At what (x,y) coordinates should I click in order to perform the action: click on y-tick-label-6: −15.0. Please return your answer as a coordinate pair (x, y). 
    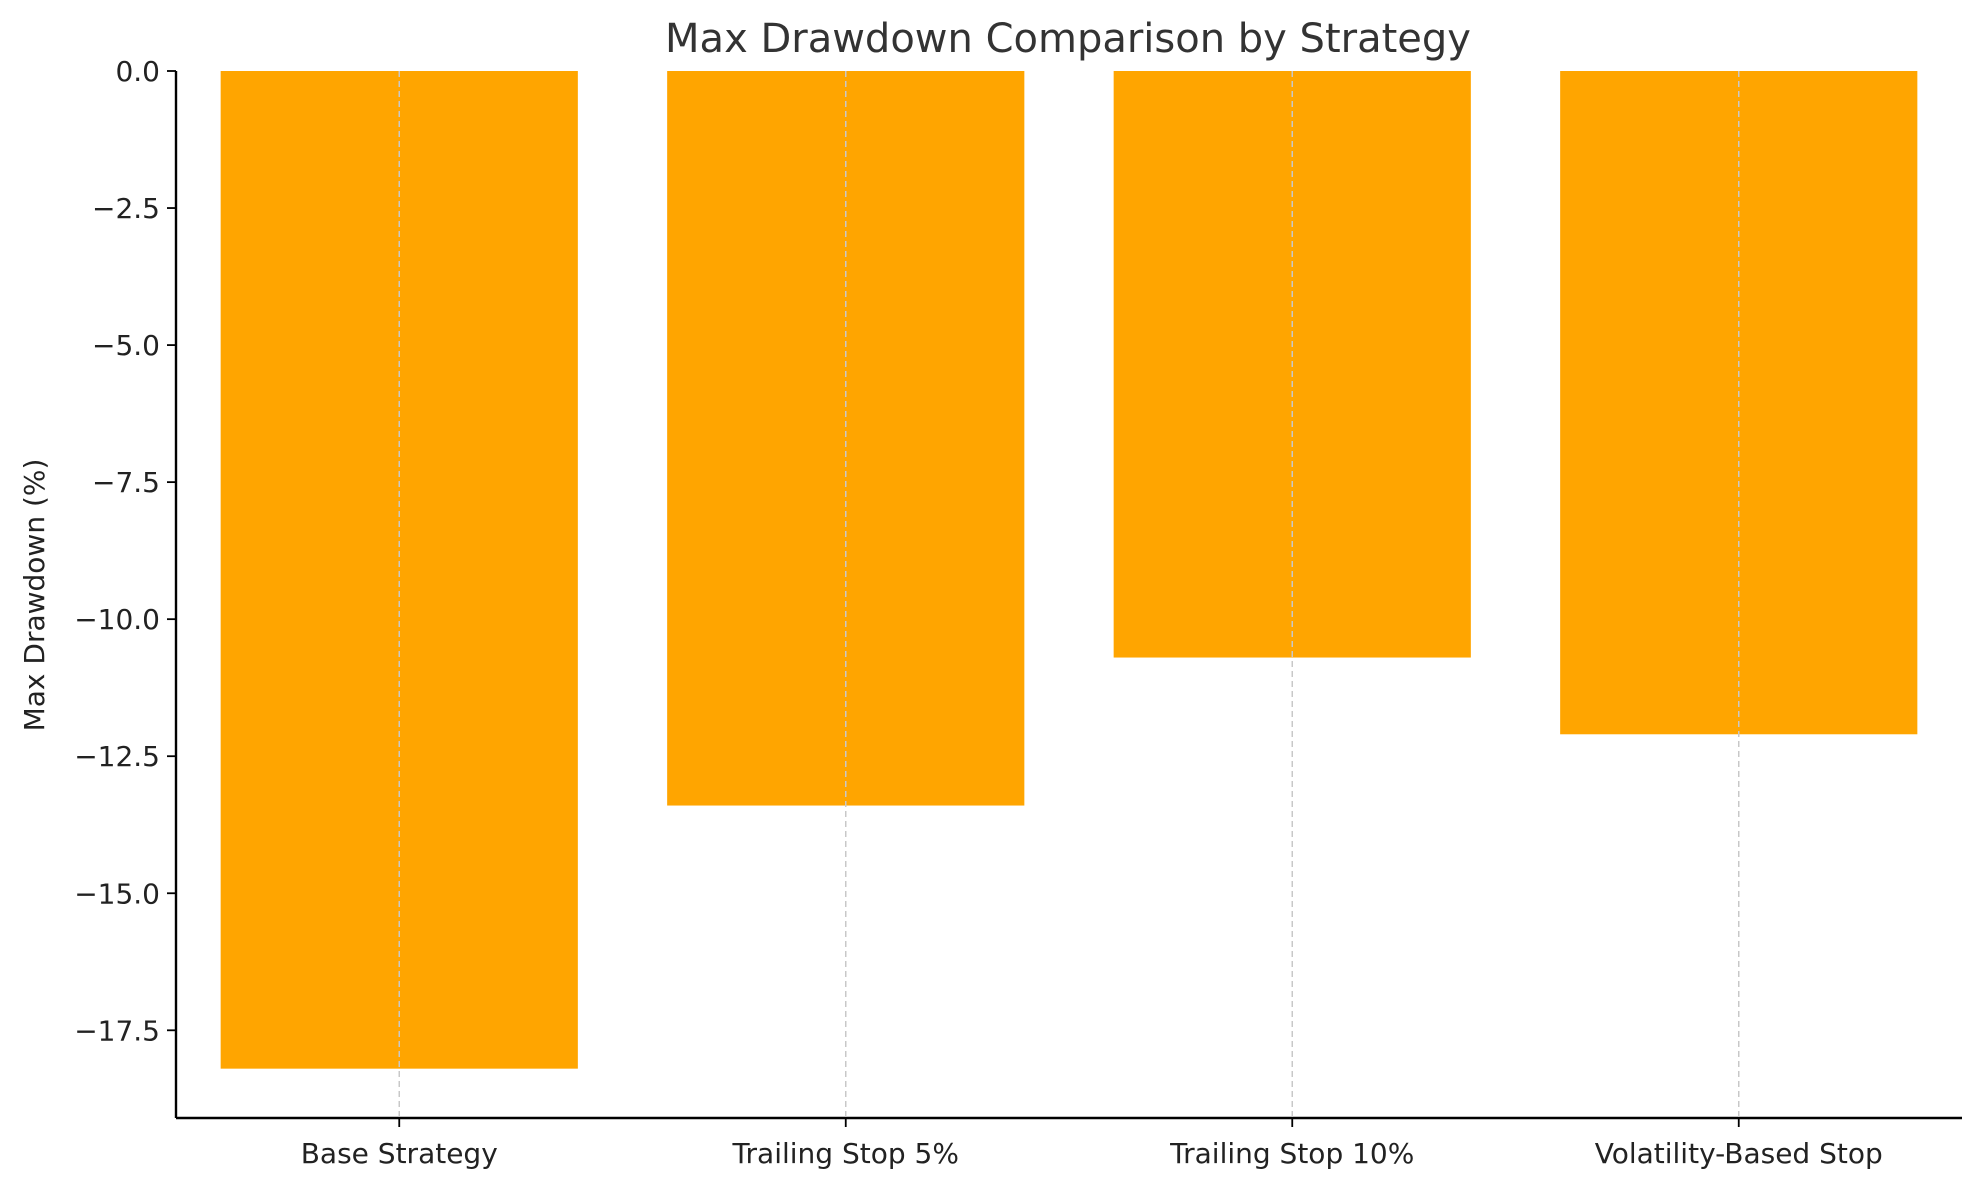
    Looking at the image, I should click on (117, 893).